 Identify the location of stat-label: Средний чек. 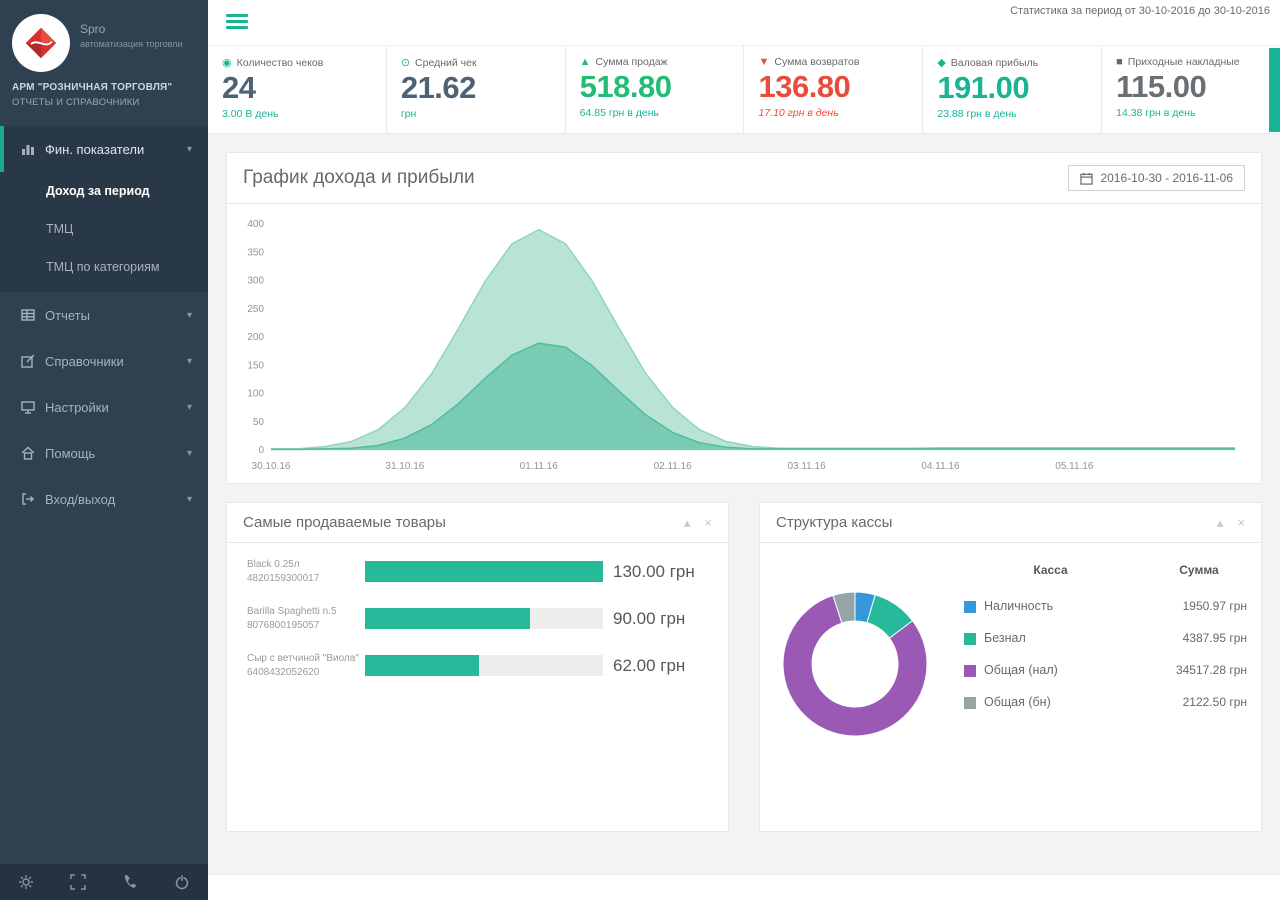
(446, 62).